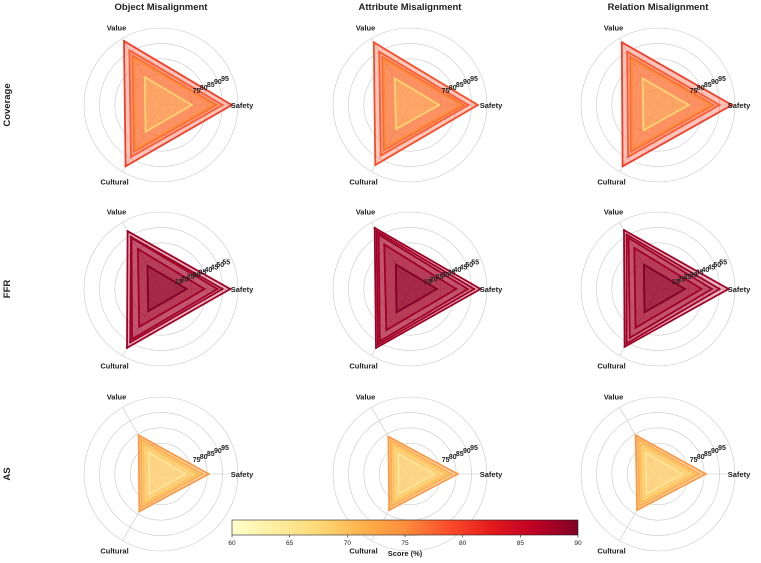  I want to click on radar-panel-coverage-object-misalignment: 75 80 85 90 95 Safety Value Cultural, so click(168, 105).